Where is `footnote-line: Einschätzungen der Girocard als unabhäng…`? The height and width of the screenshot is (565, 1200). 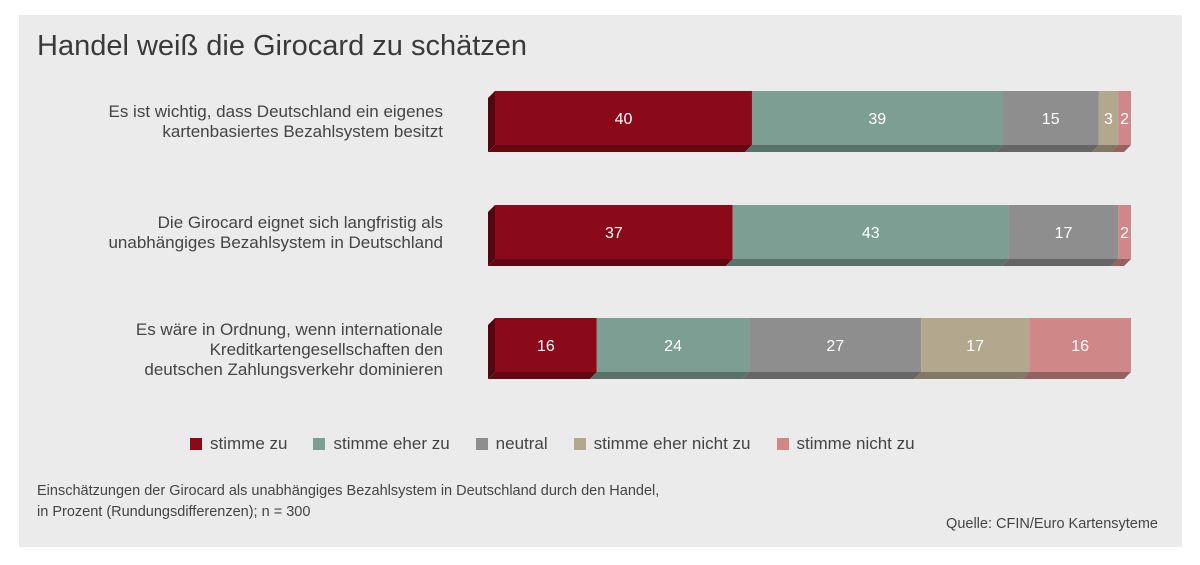 footnote-line: Einschätzungen der Girocard als unabhäng… is located at coordinates (348, 491).